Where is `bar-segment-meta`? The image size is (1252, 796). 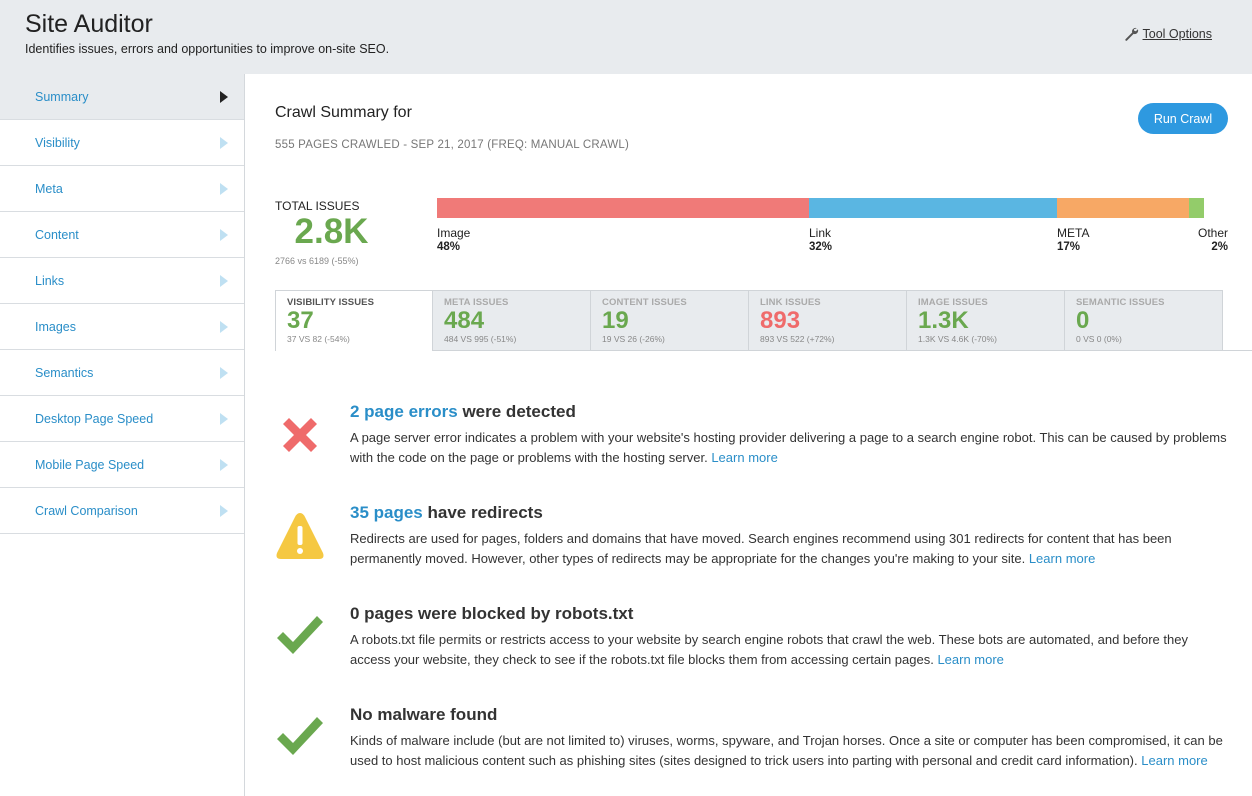 bar-segment-meta is located at coordinates (1123, 208).